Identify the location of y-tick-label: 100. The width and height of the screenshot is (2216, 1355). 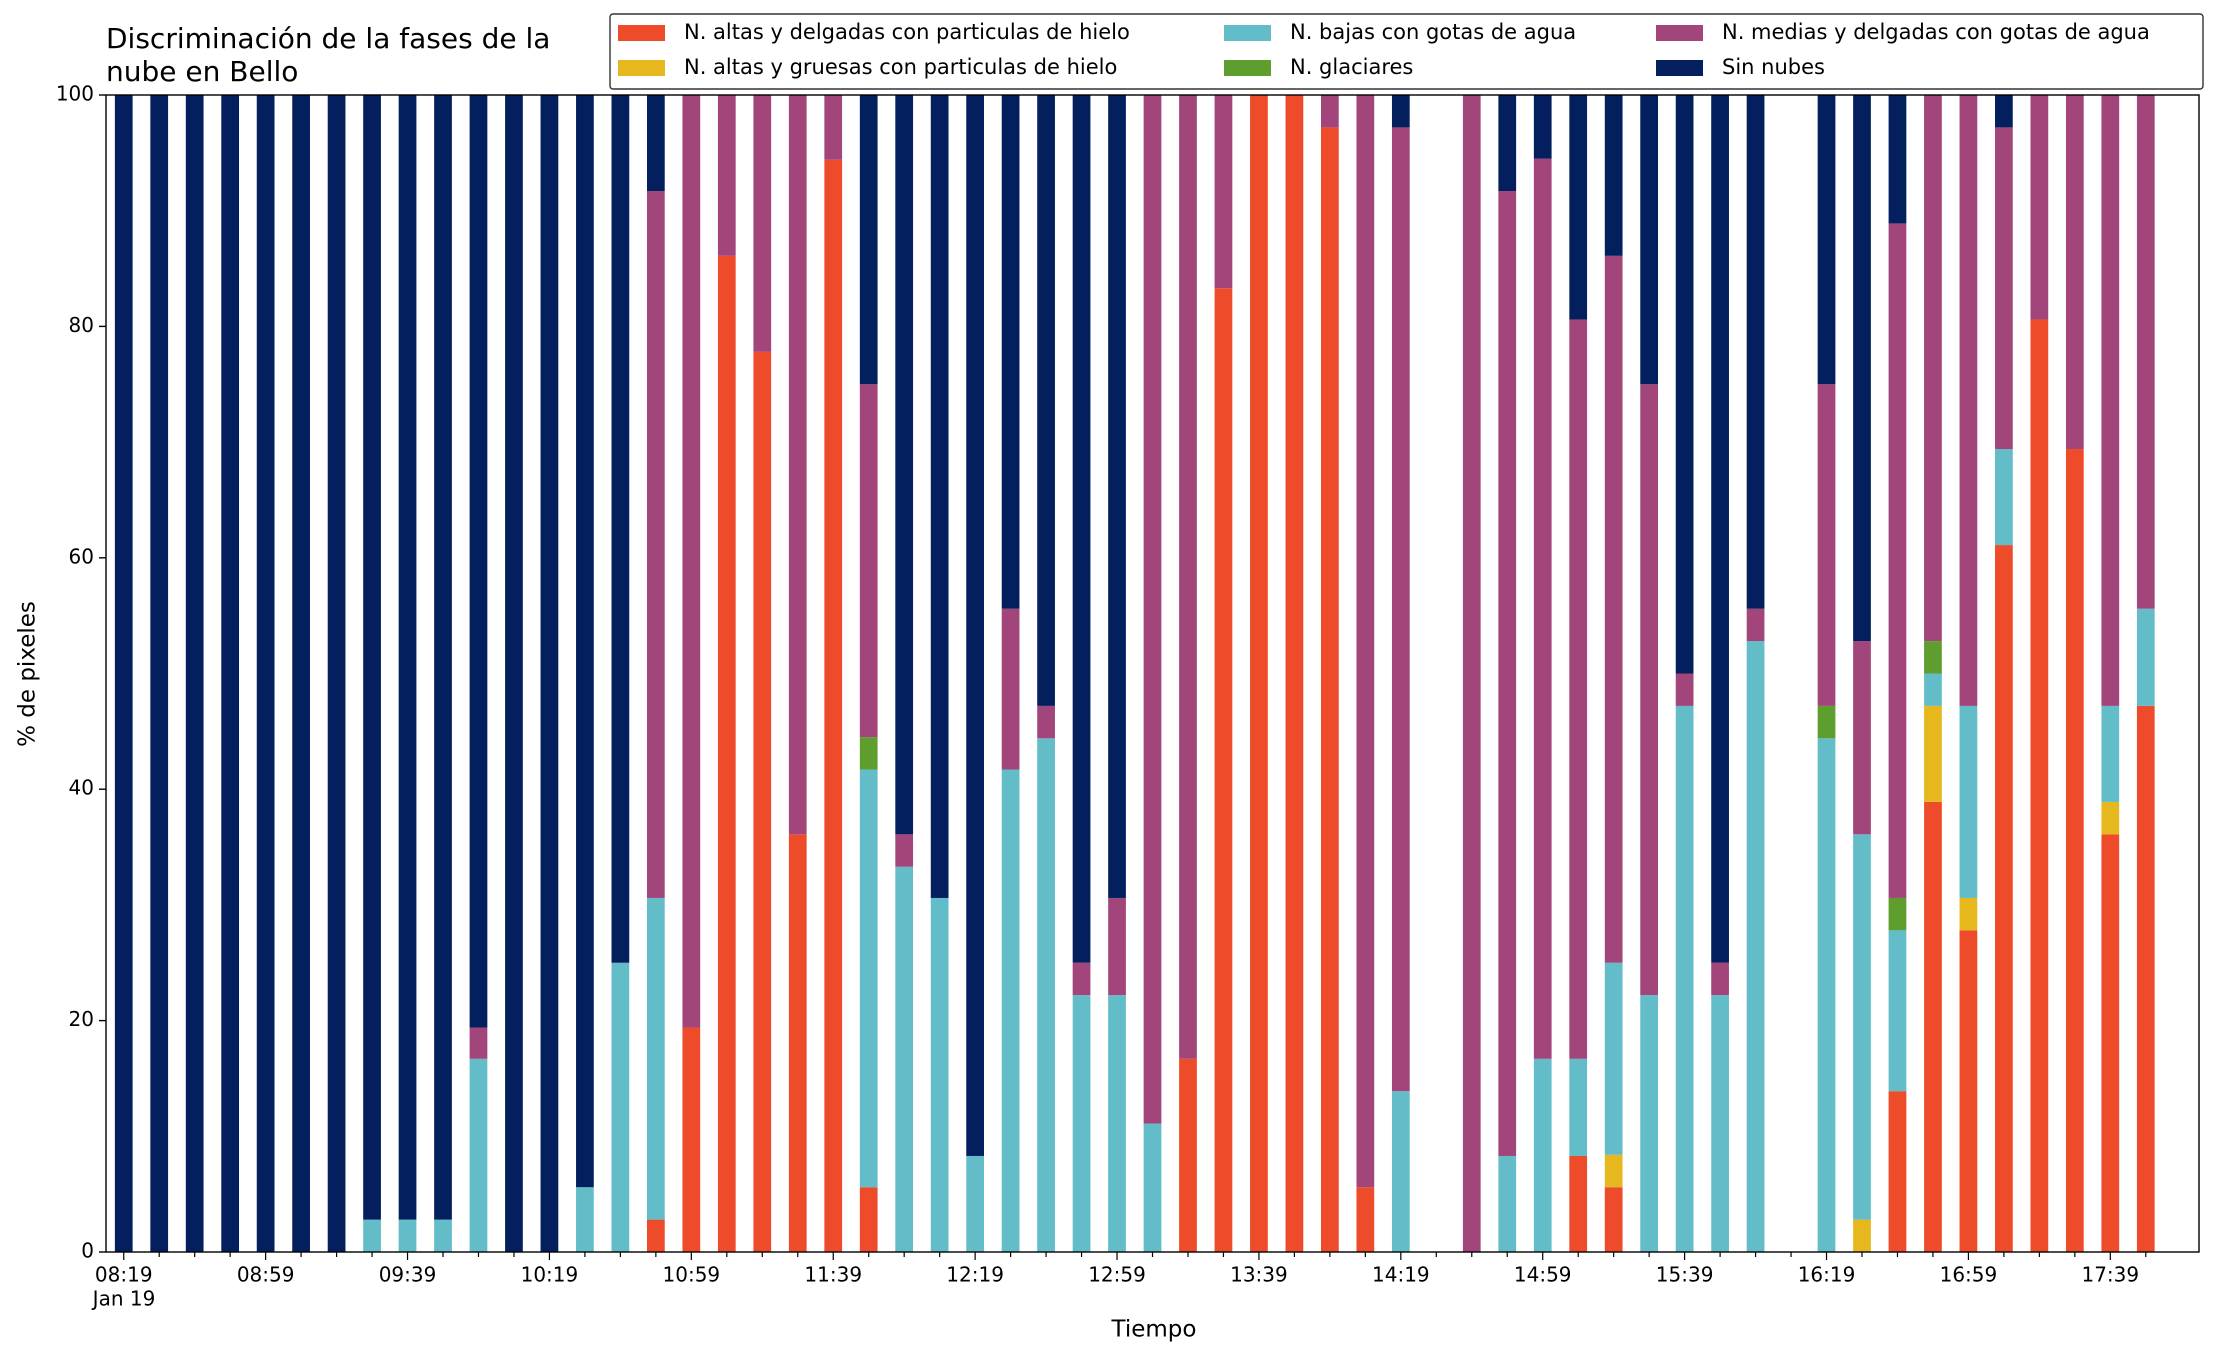
(75, 94).